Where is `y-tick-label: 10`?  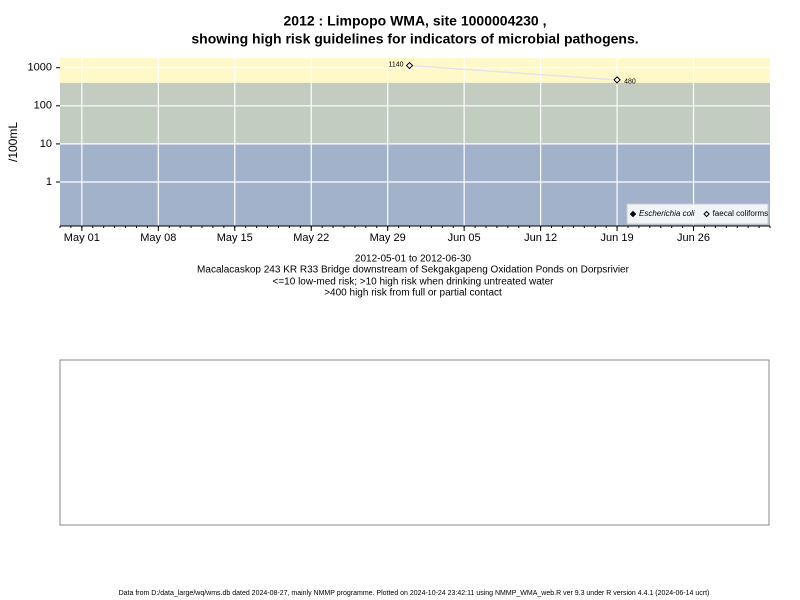 y-tick-label: 10 is located at coordinates (46, 144).